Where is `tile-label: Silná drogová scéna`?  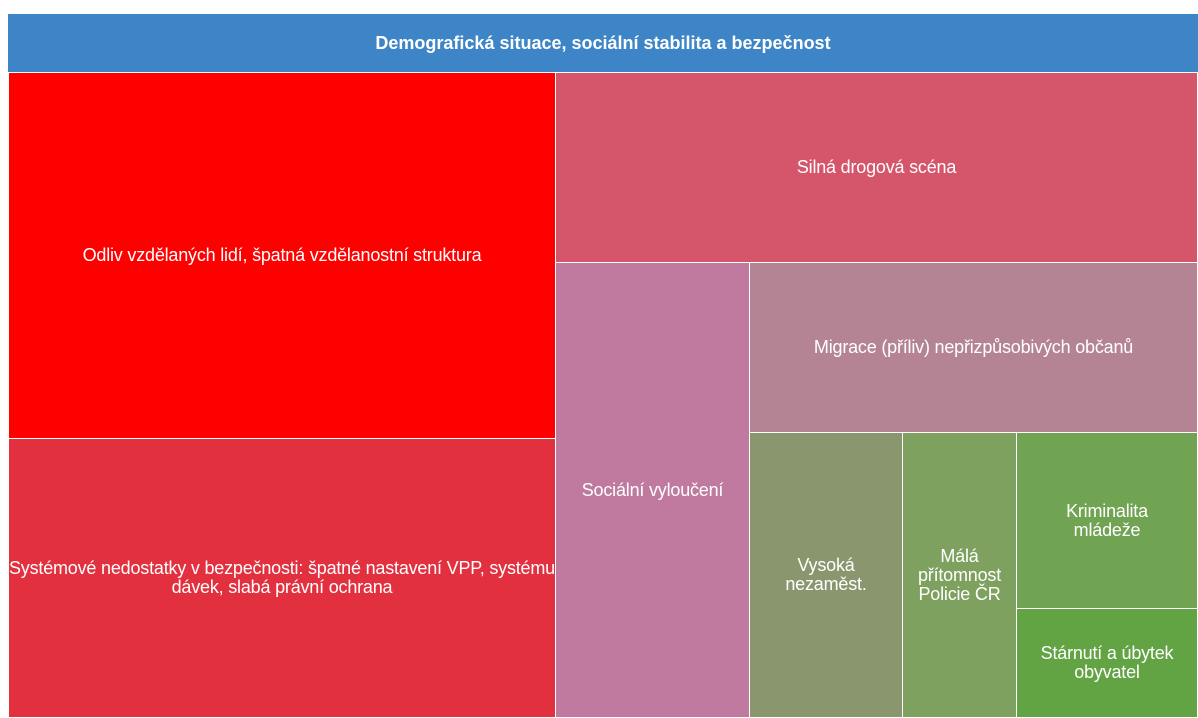 tile-label: Silná drogová scéna is located at coordinates (876, 167).